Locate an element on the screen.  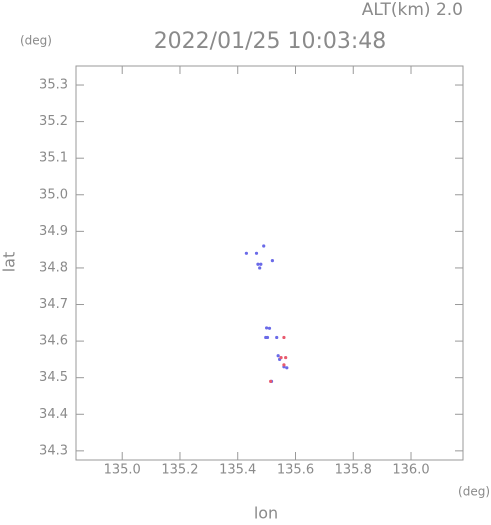
y-tick-label: 34.9 is located at coordinates (53, 231).